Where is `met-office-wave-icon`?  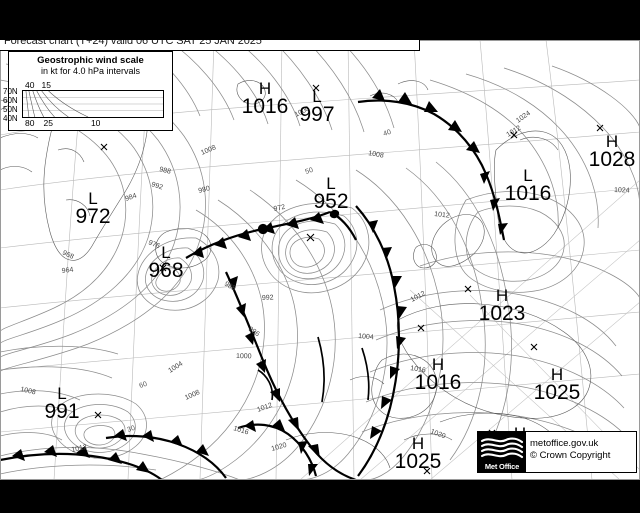 met-office-wave-icon is located at coordinates (502, 448).